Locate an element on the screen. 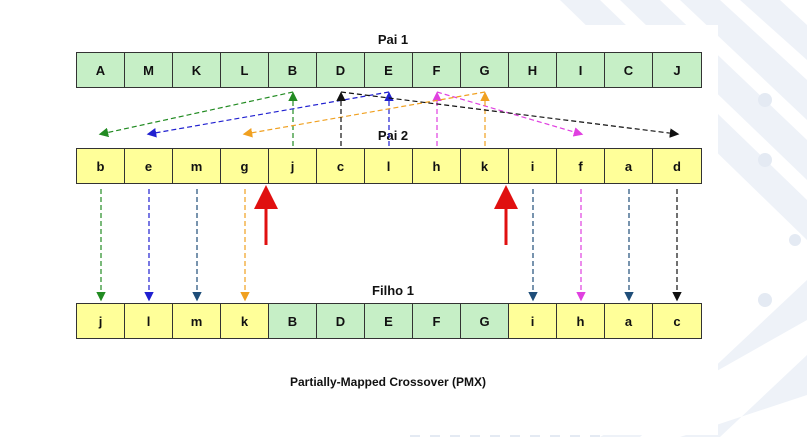  parent1-gene-11: C is located at coordinates (629, 70).